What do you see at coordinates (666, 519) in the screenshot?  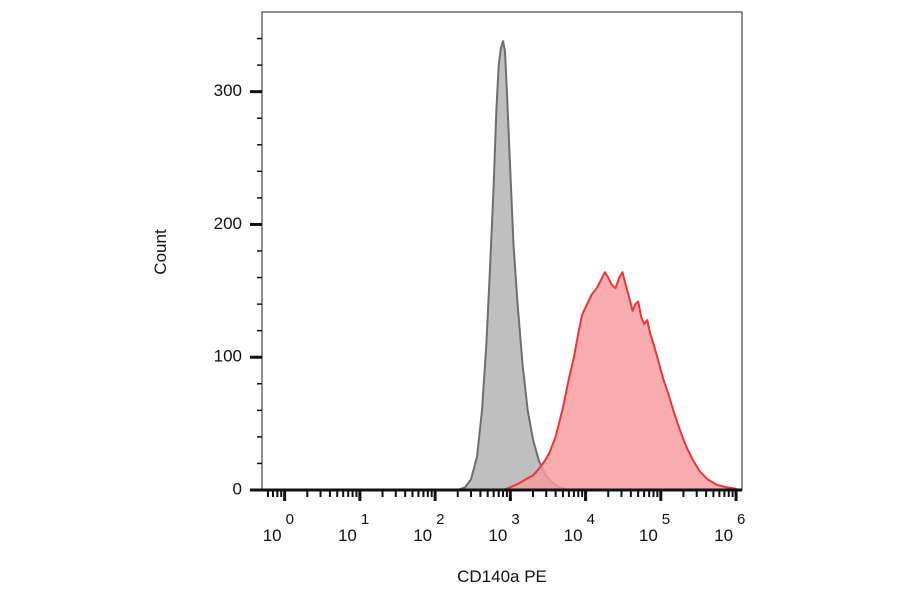 I see `x-tick-exponent: 5` at bounding box center [666, 519].